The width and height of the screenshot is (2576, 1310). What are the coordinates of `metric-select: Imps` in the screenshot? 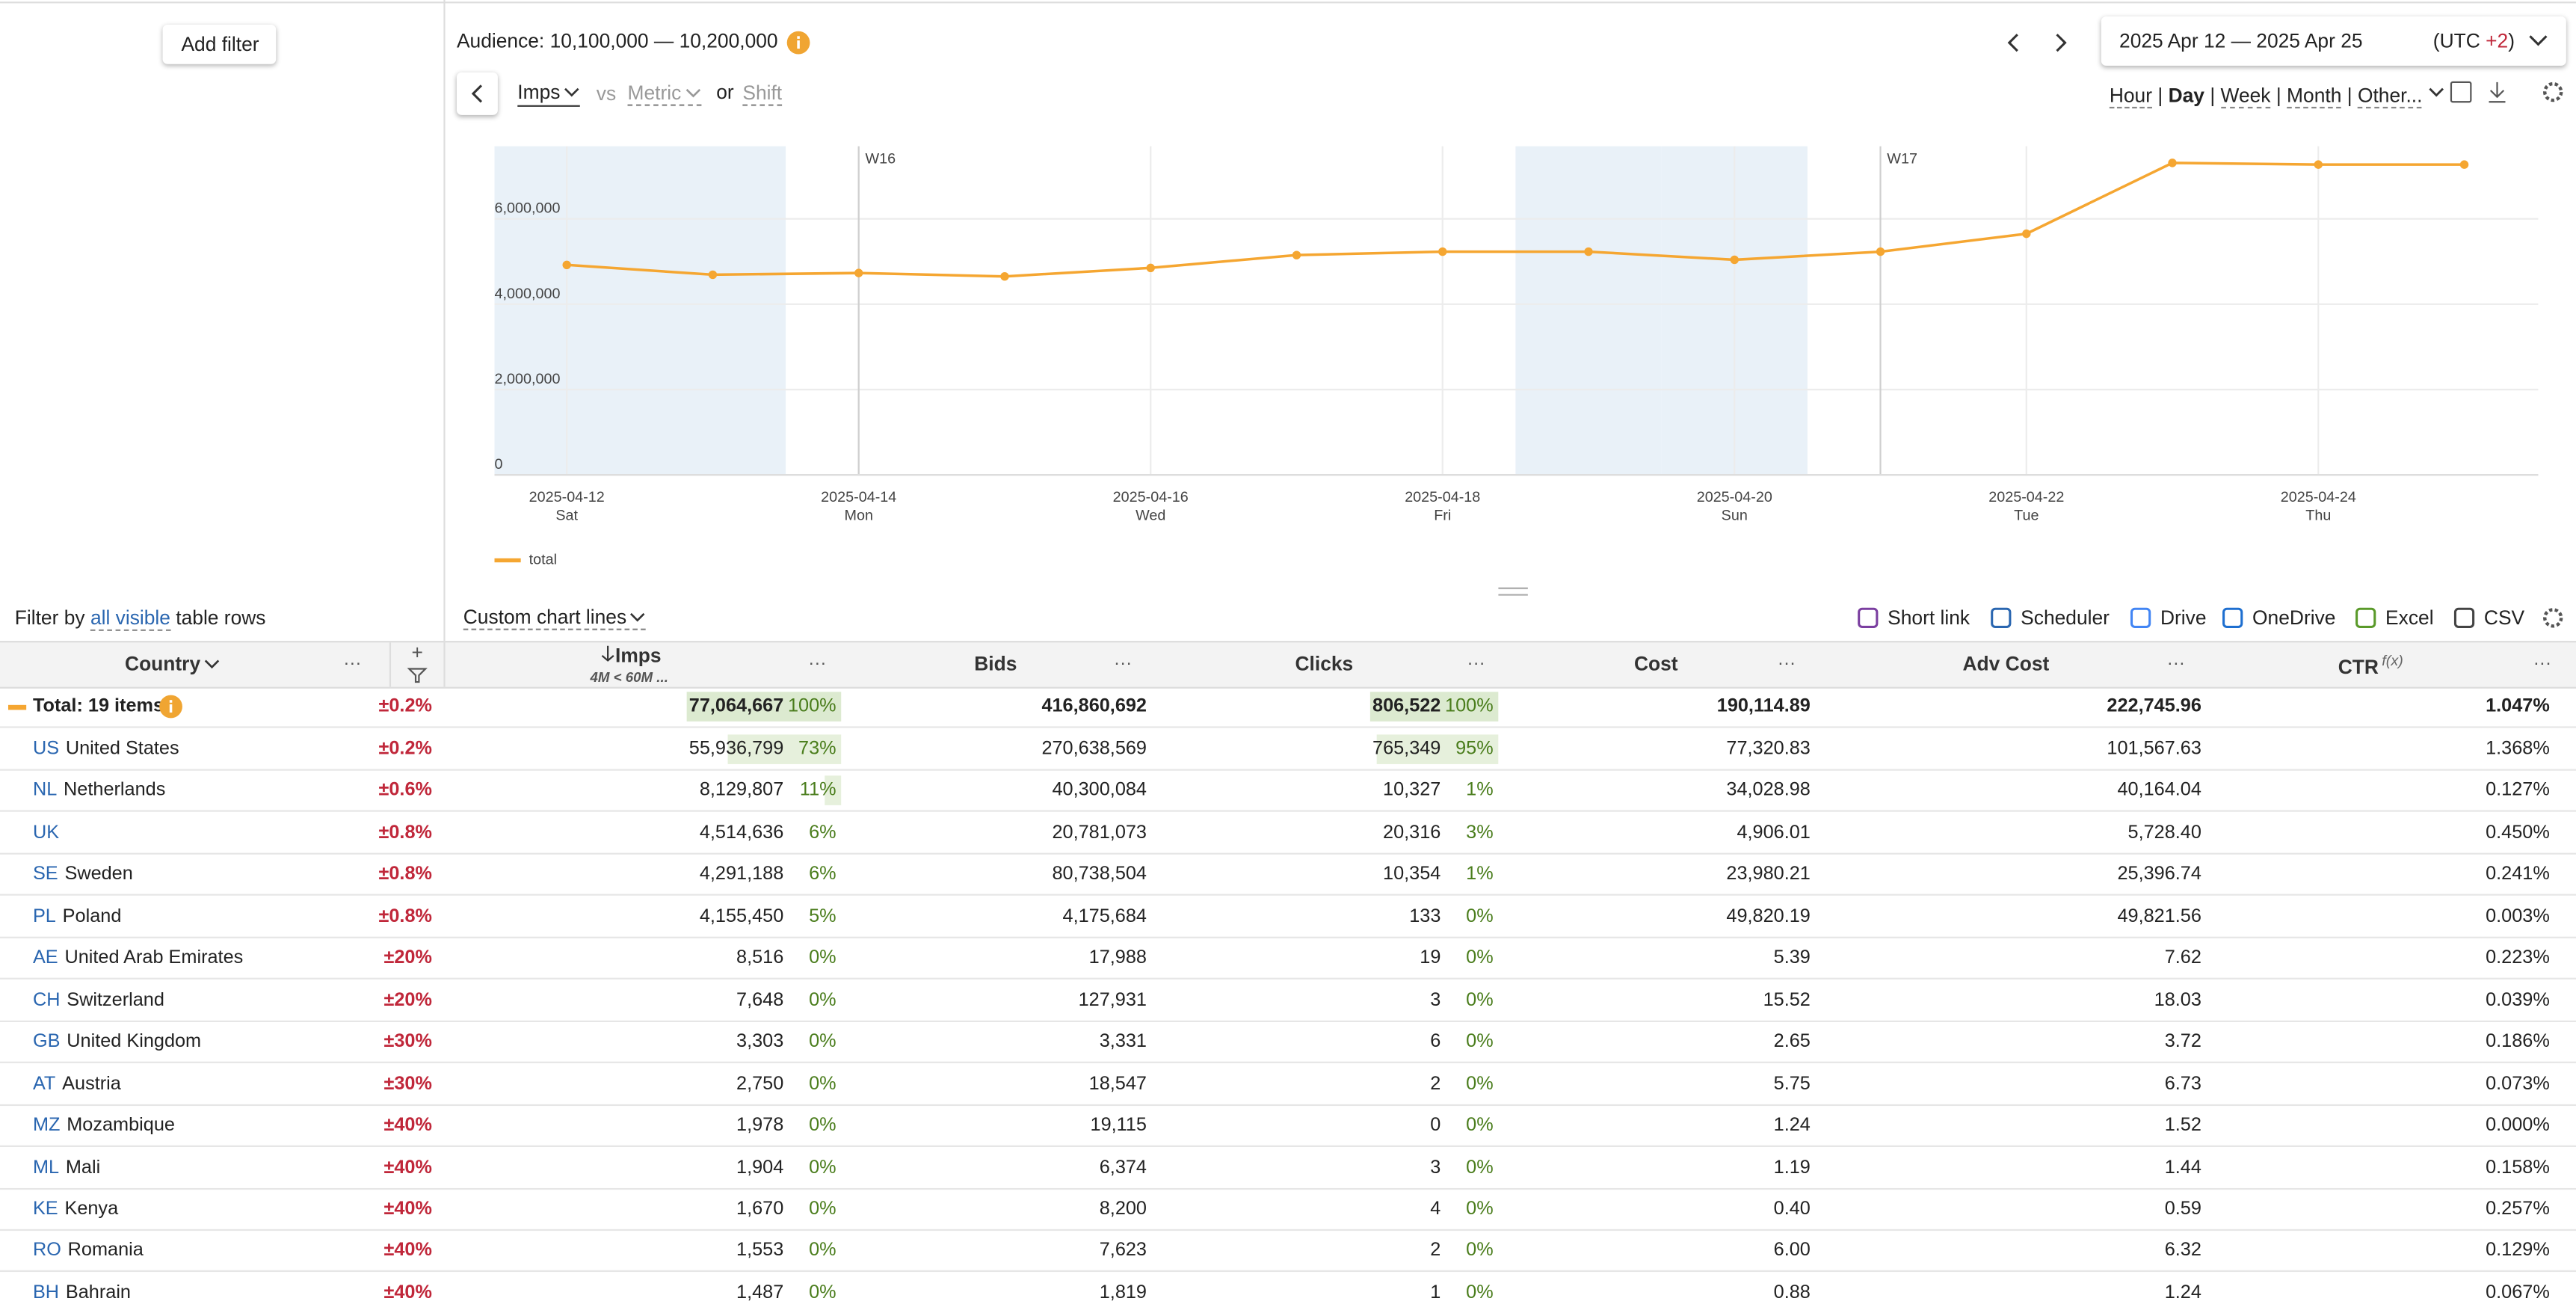 It's located at (548, 94).